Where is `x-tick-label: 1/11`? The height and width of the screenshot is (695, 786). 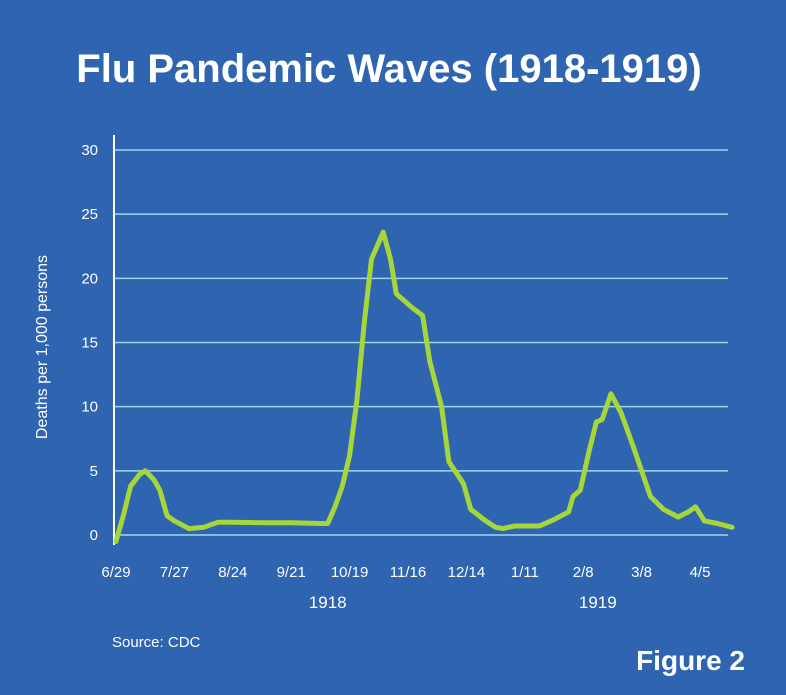 x-tick-label: 1/11 is located at coordinates (525, 572).